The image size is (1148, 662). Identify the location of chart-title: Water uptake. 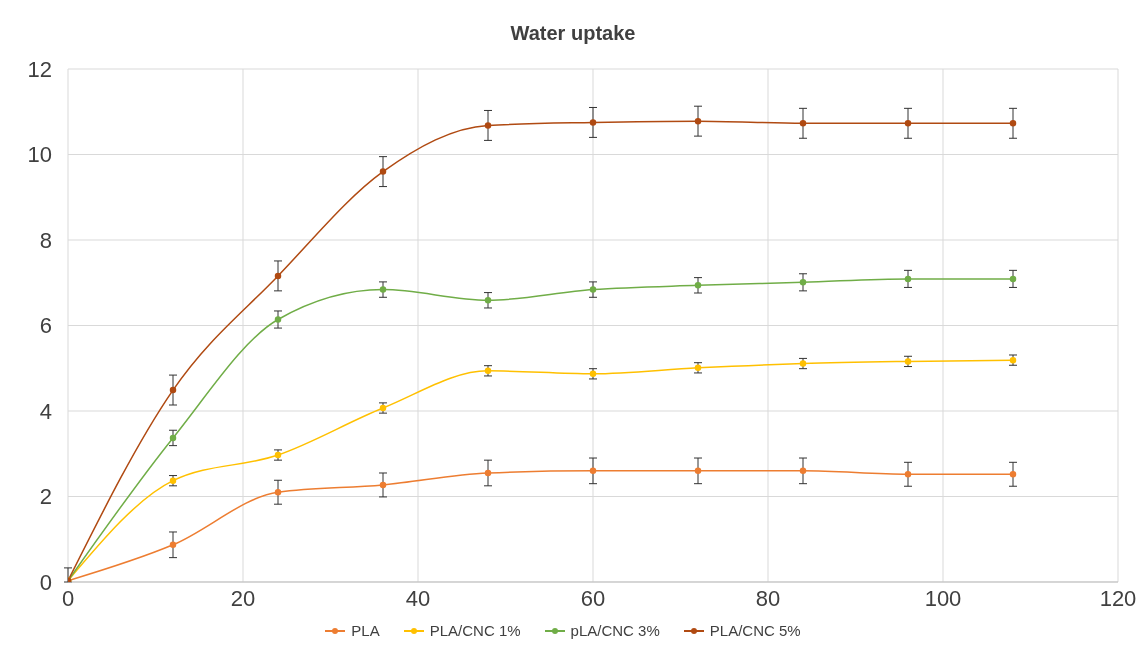
(573, 33).